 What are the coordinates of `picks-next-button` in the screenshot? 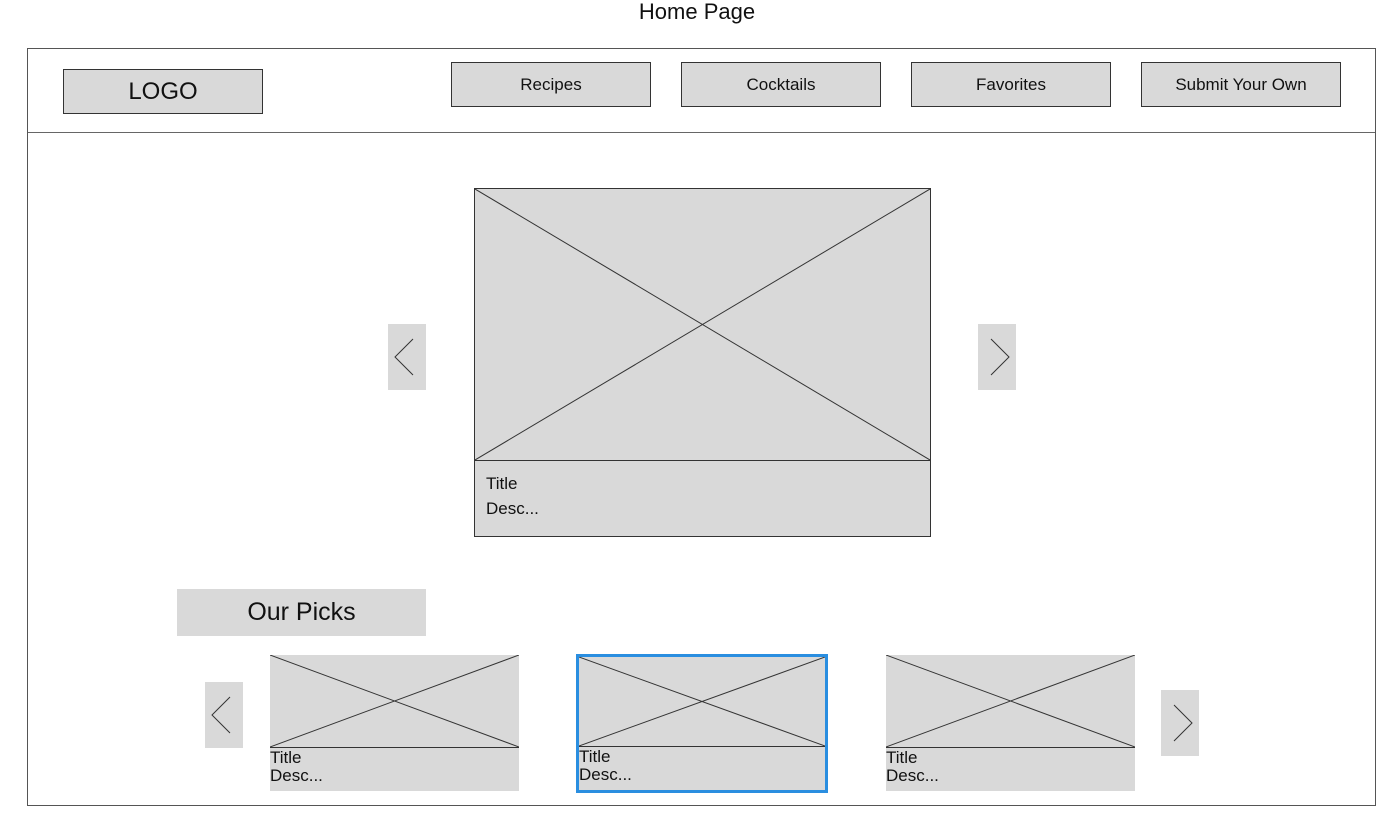 It's located at (1180, 723).